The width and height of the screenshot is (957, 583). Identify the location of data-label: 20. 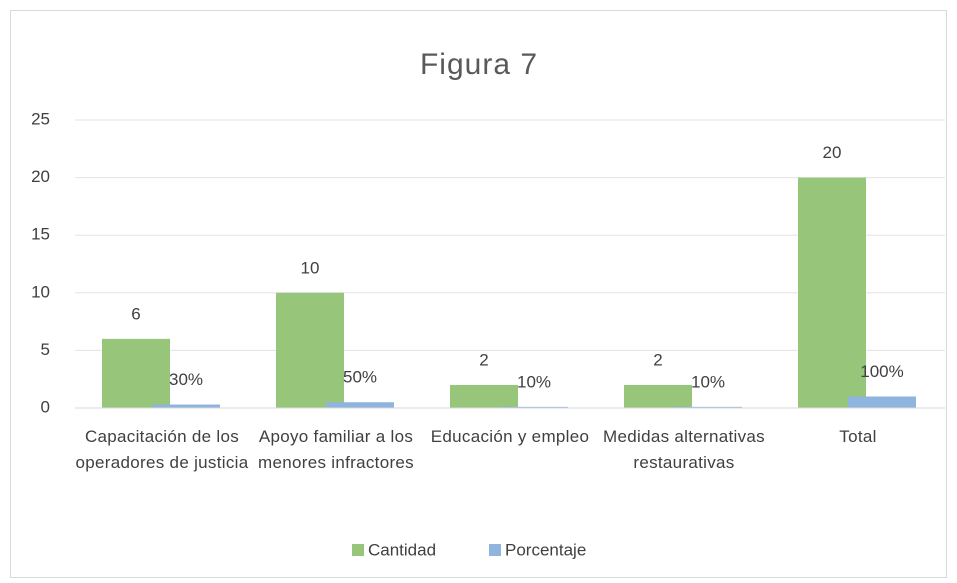
(832, 152).